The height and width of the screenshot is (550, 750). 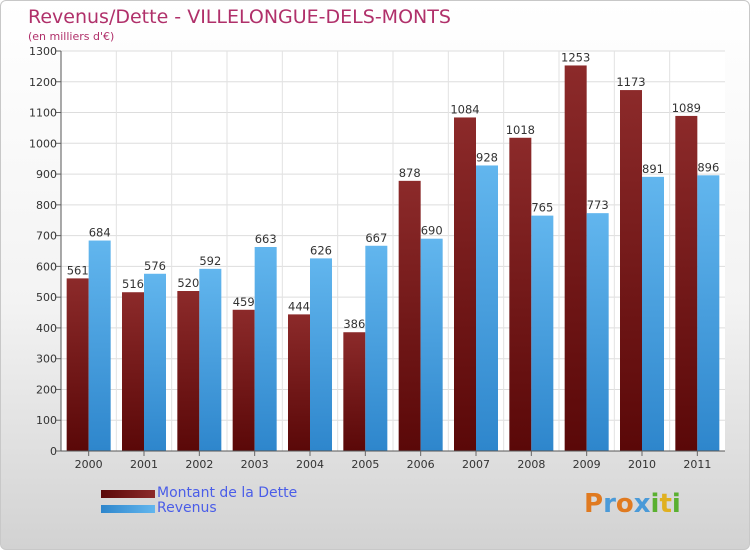 I want to click on y-tick-label: 0, so click(x=53, y=451).